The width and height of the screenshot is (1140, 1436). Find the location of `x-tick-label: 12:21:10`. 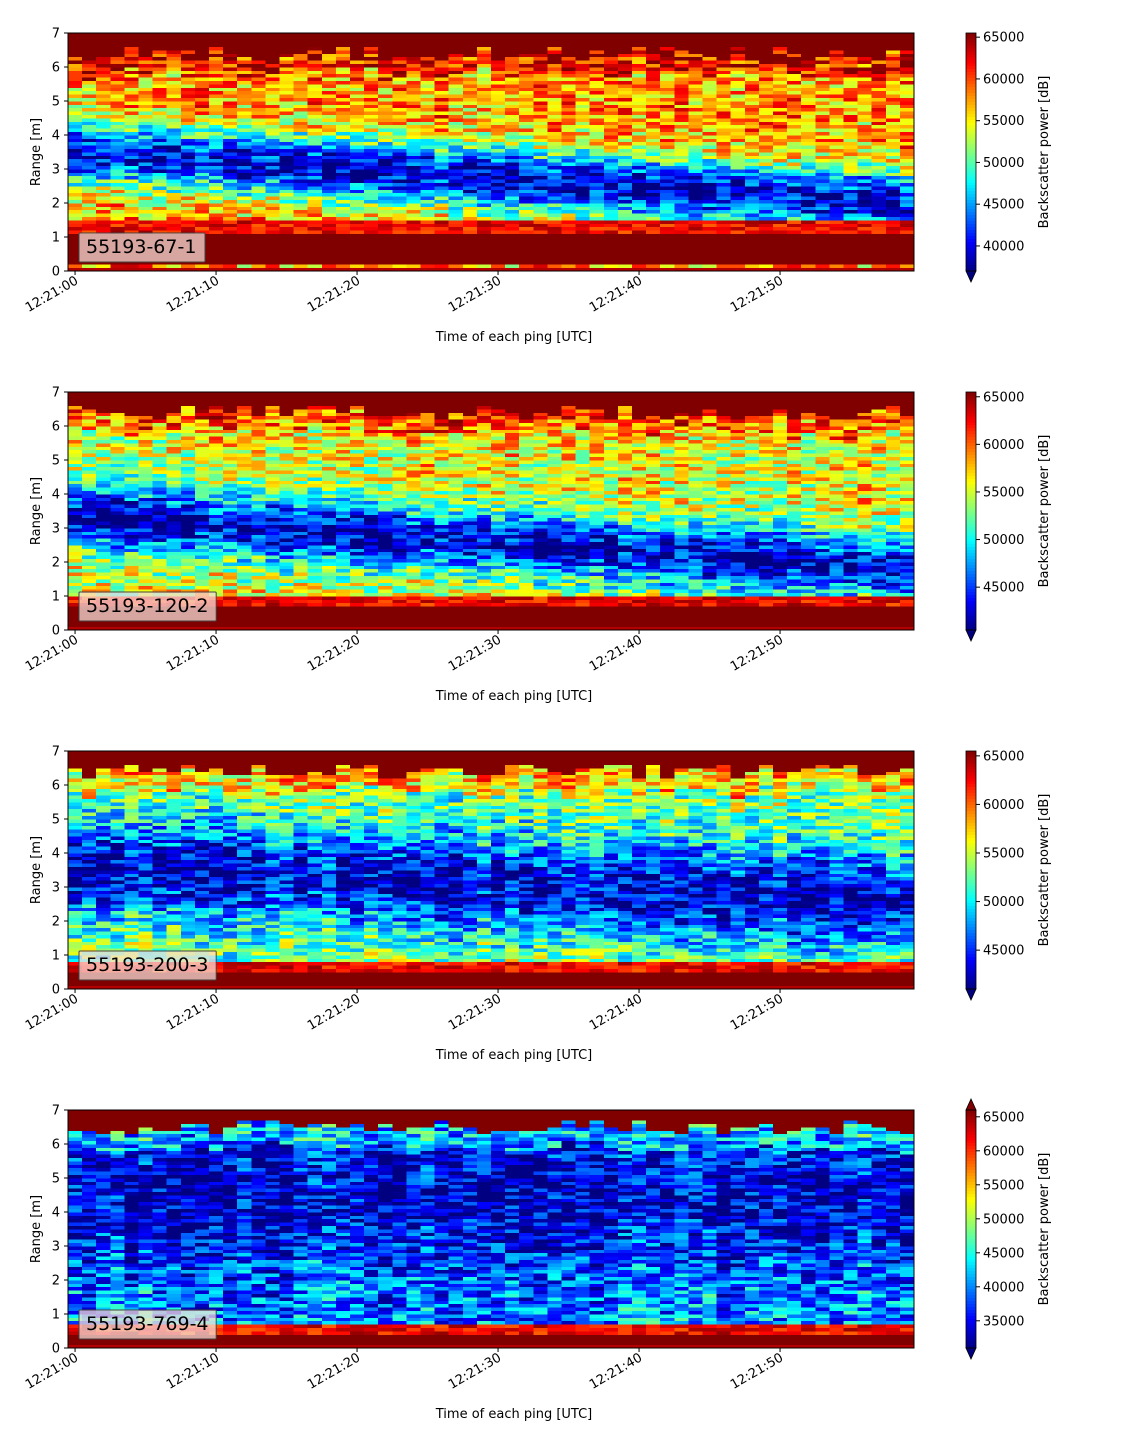

x-tick-label: 12:21:10 is located at coordinates (193, 294).